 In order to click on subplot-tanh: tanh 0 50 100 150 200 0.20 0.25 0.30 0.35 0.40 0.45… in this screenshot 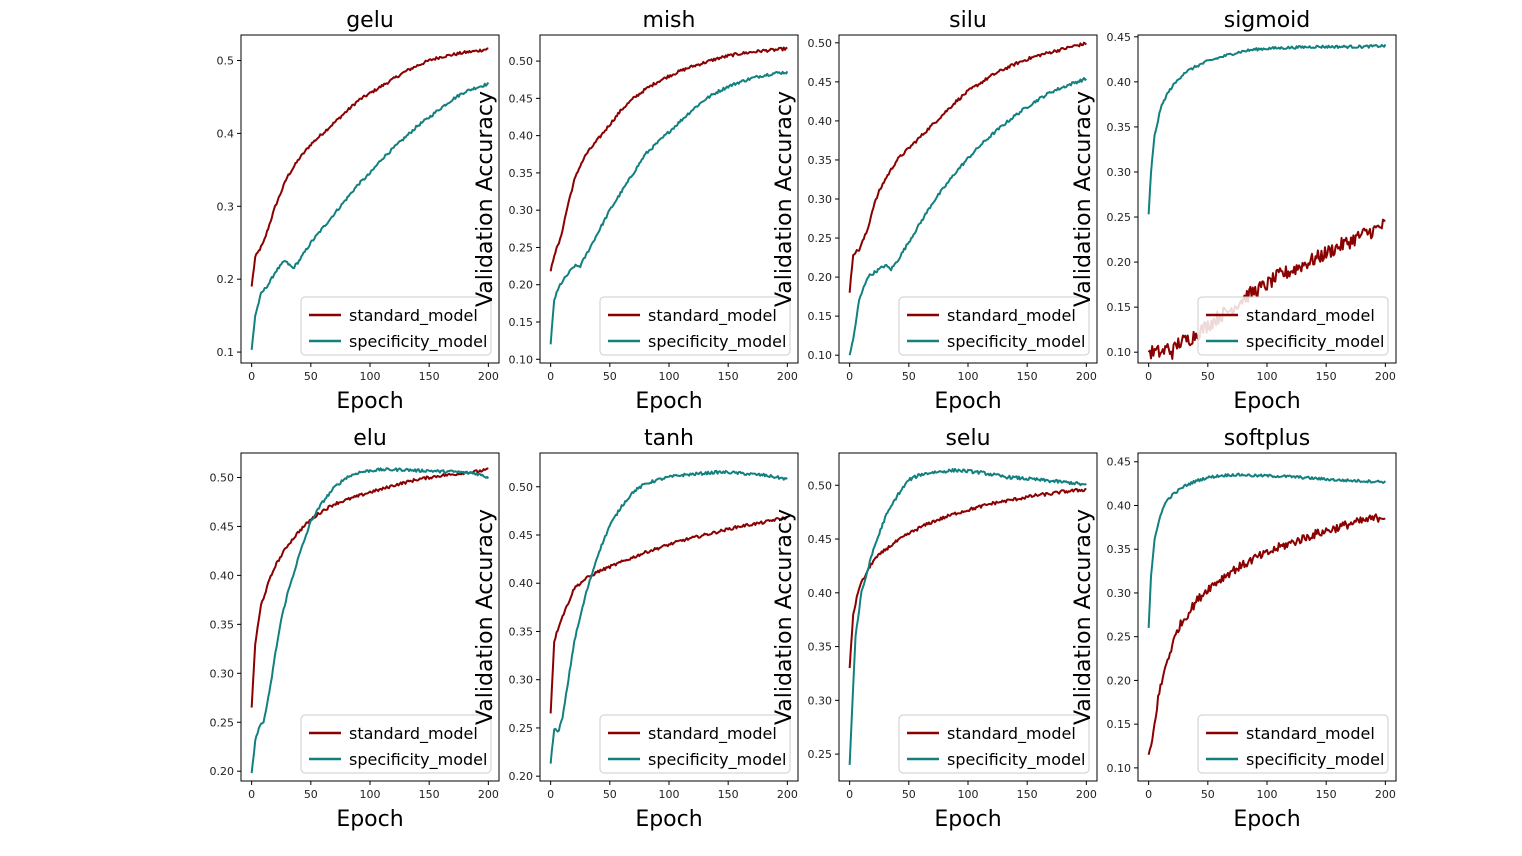, I will do `click(636, 629)`.